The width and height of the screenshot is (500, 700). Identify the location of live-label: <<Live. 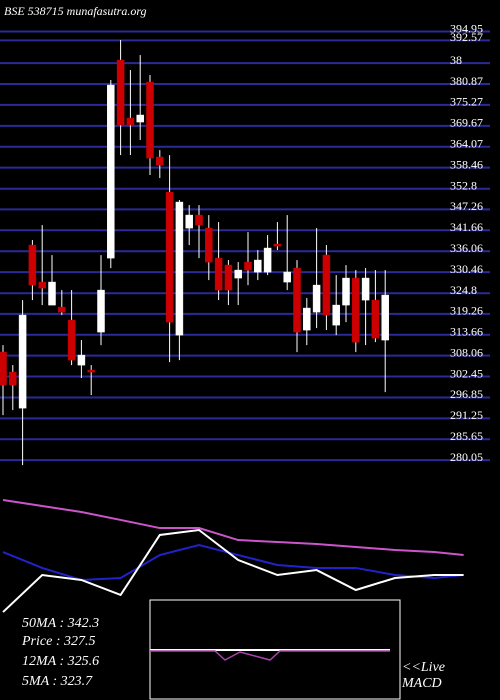
(423, 667).